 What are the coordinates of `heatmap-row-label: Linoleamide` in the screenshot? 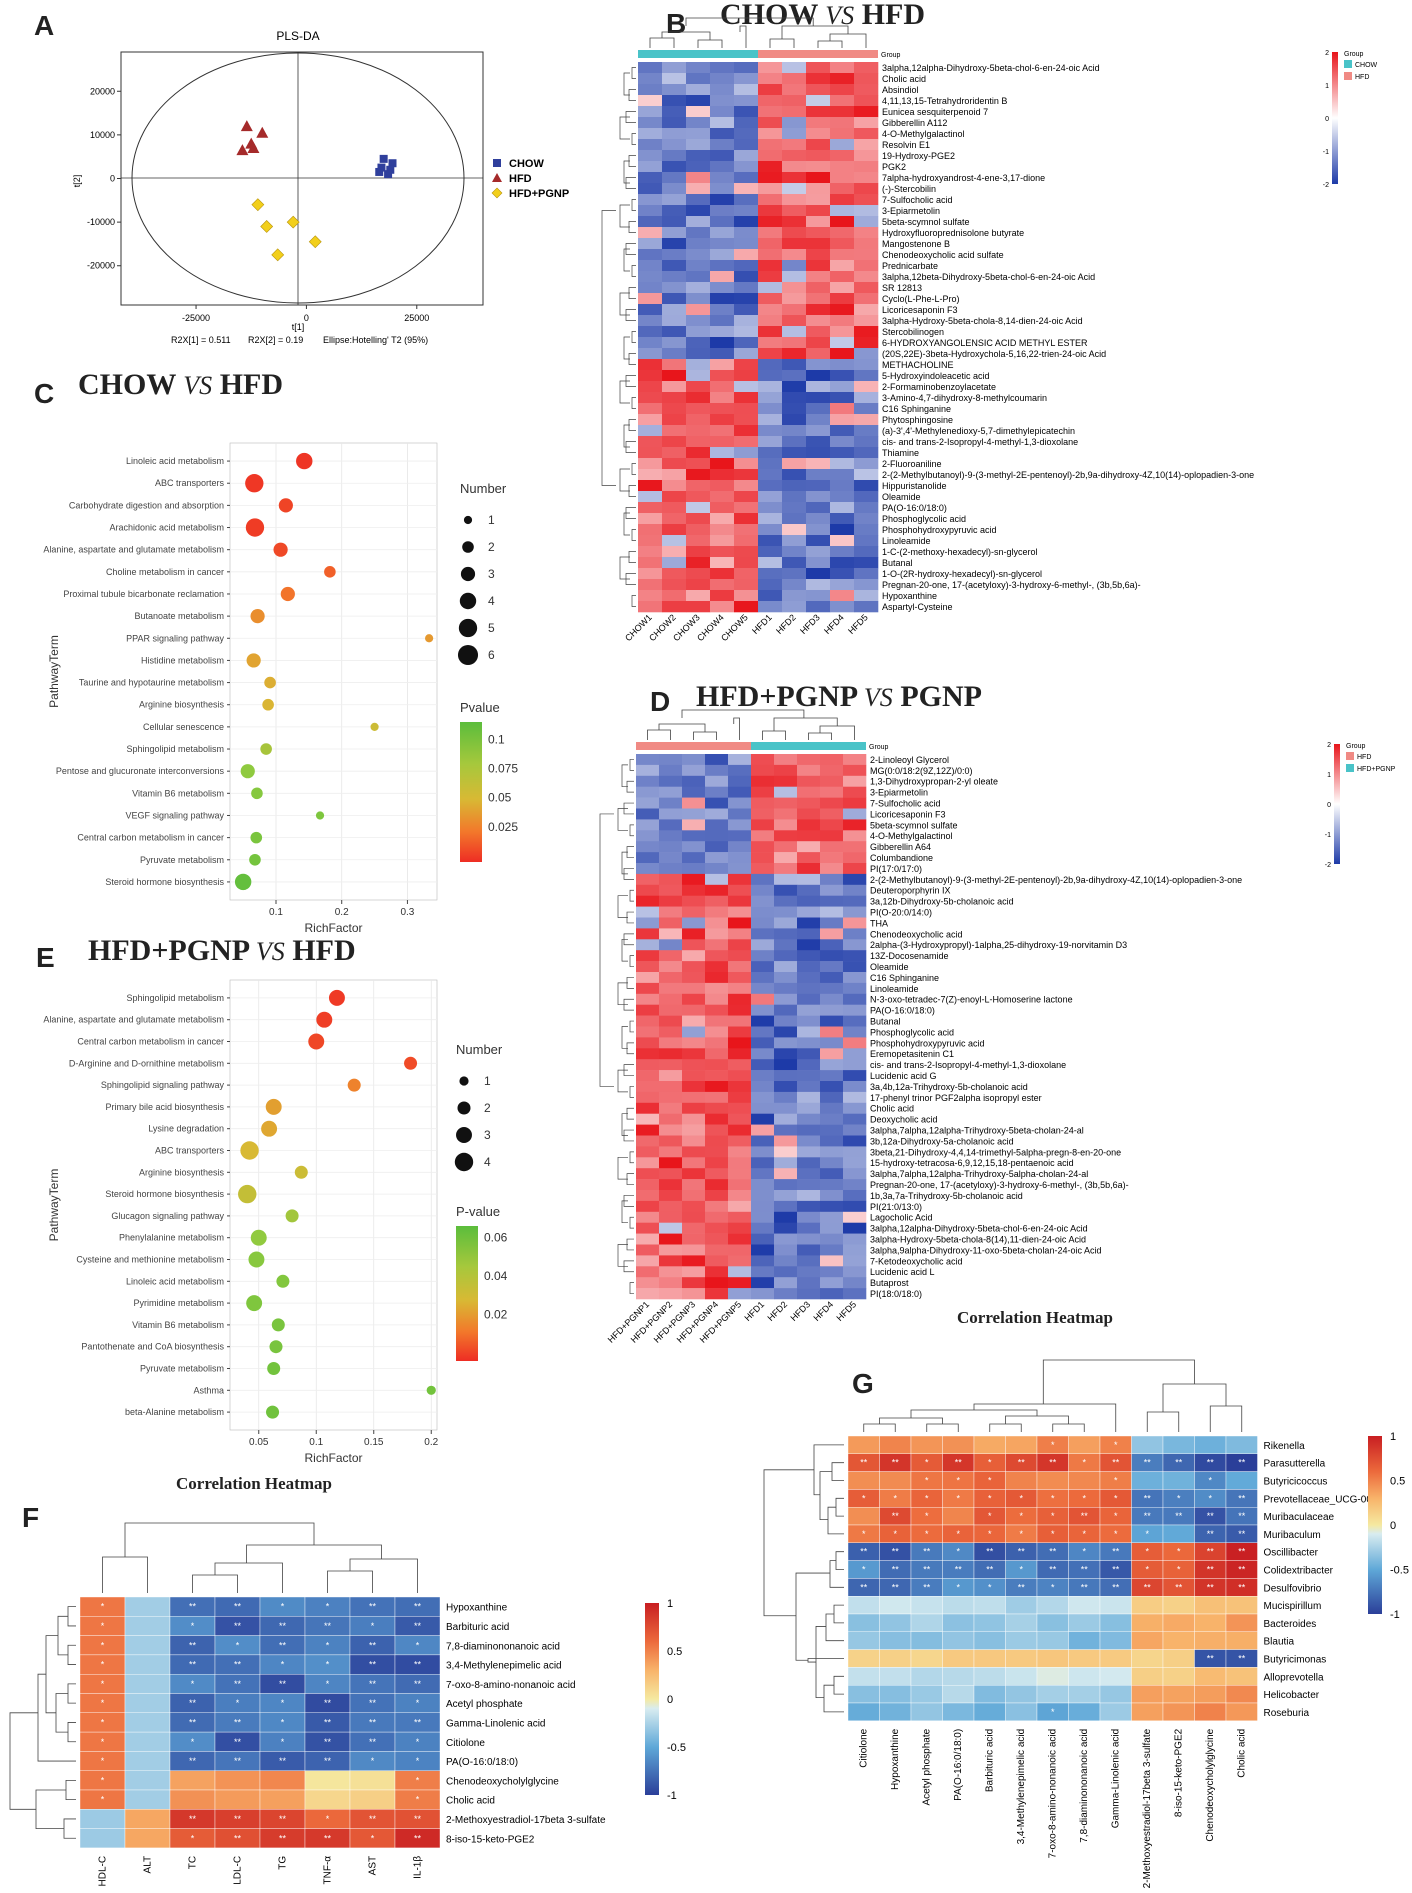 It's located at (906, 541).